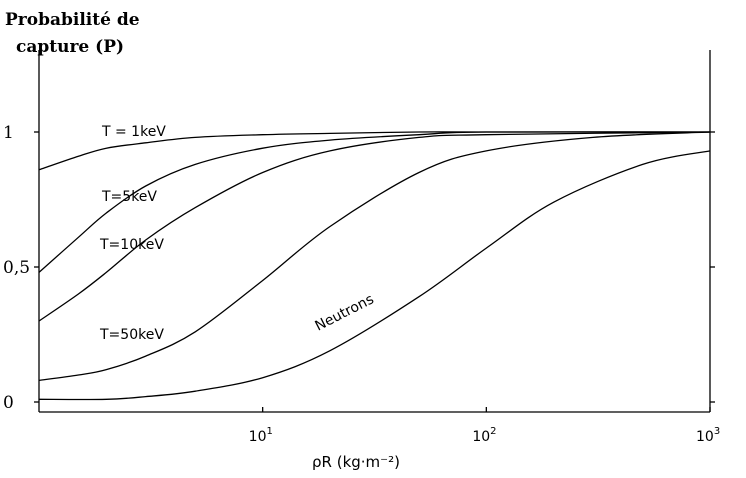 This screenshot has height=478, width=746. I want to click on x-ticks: 10¹ 10² 10³, so click(484, 426).